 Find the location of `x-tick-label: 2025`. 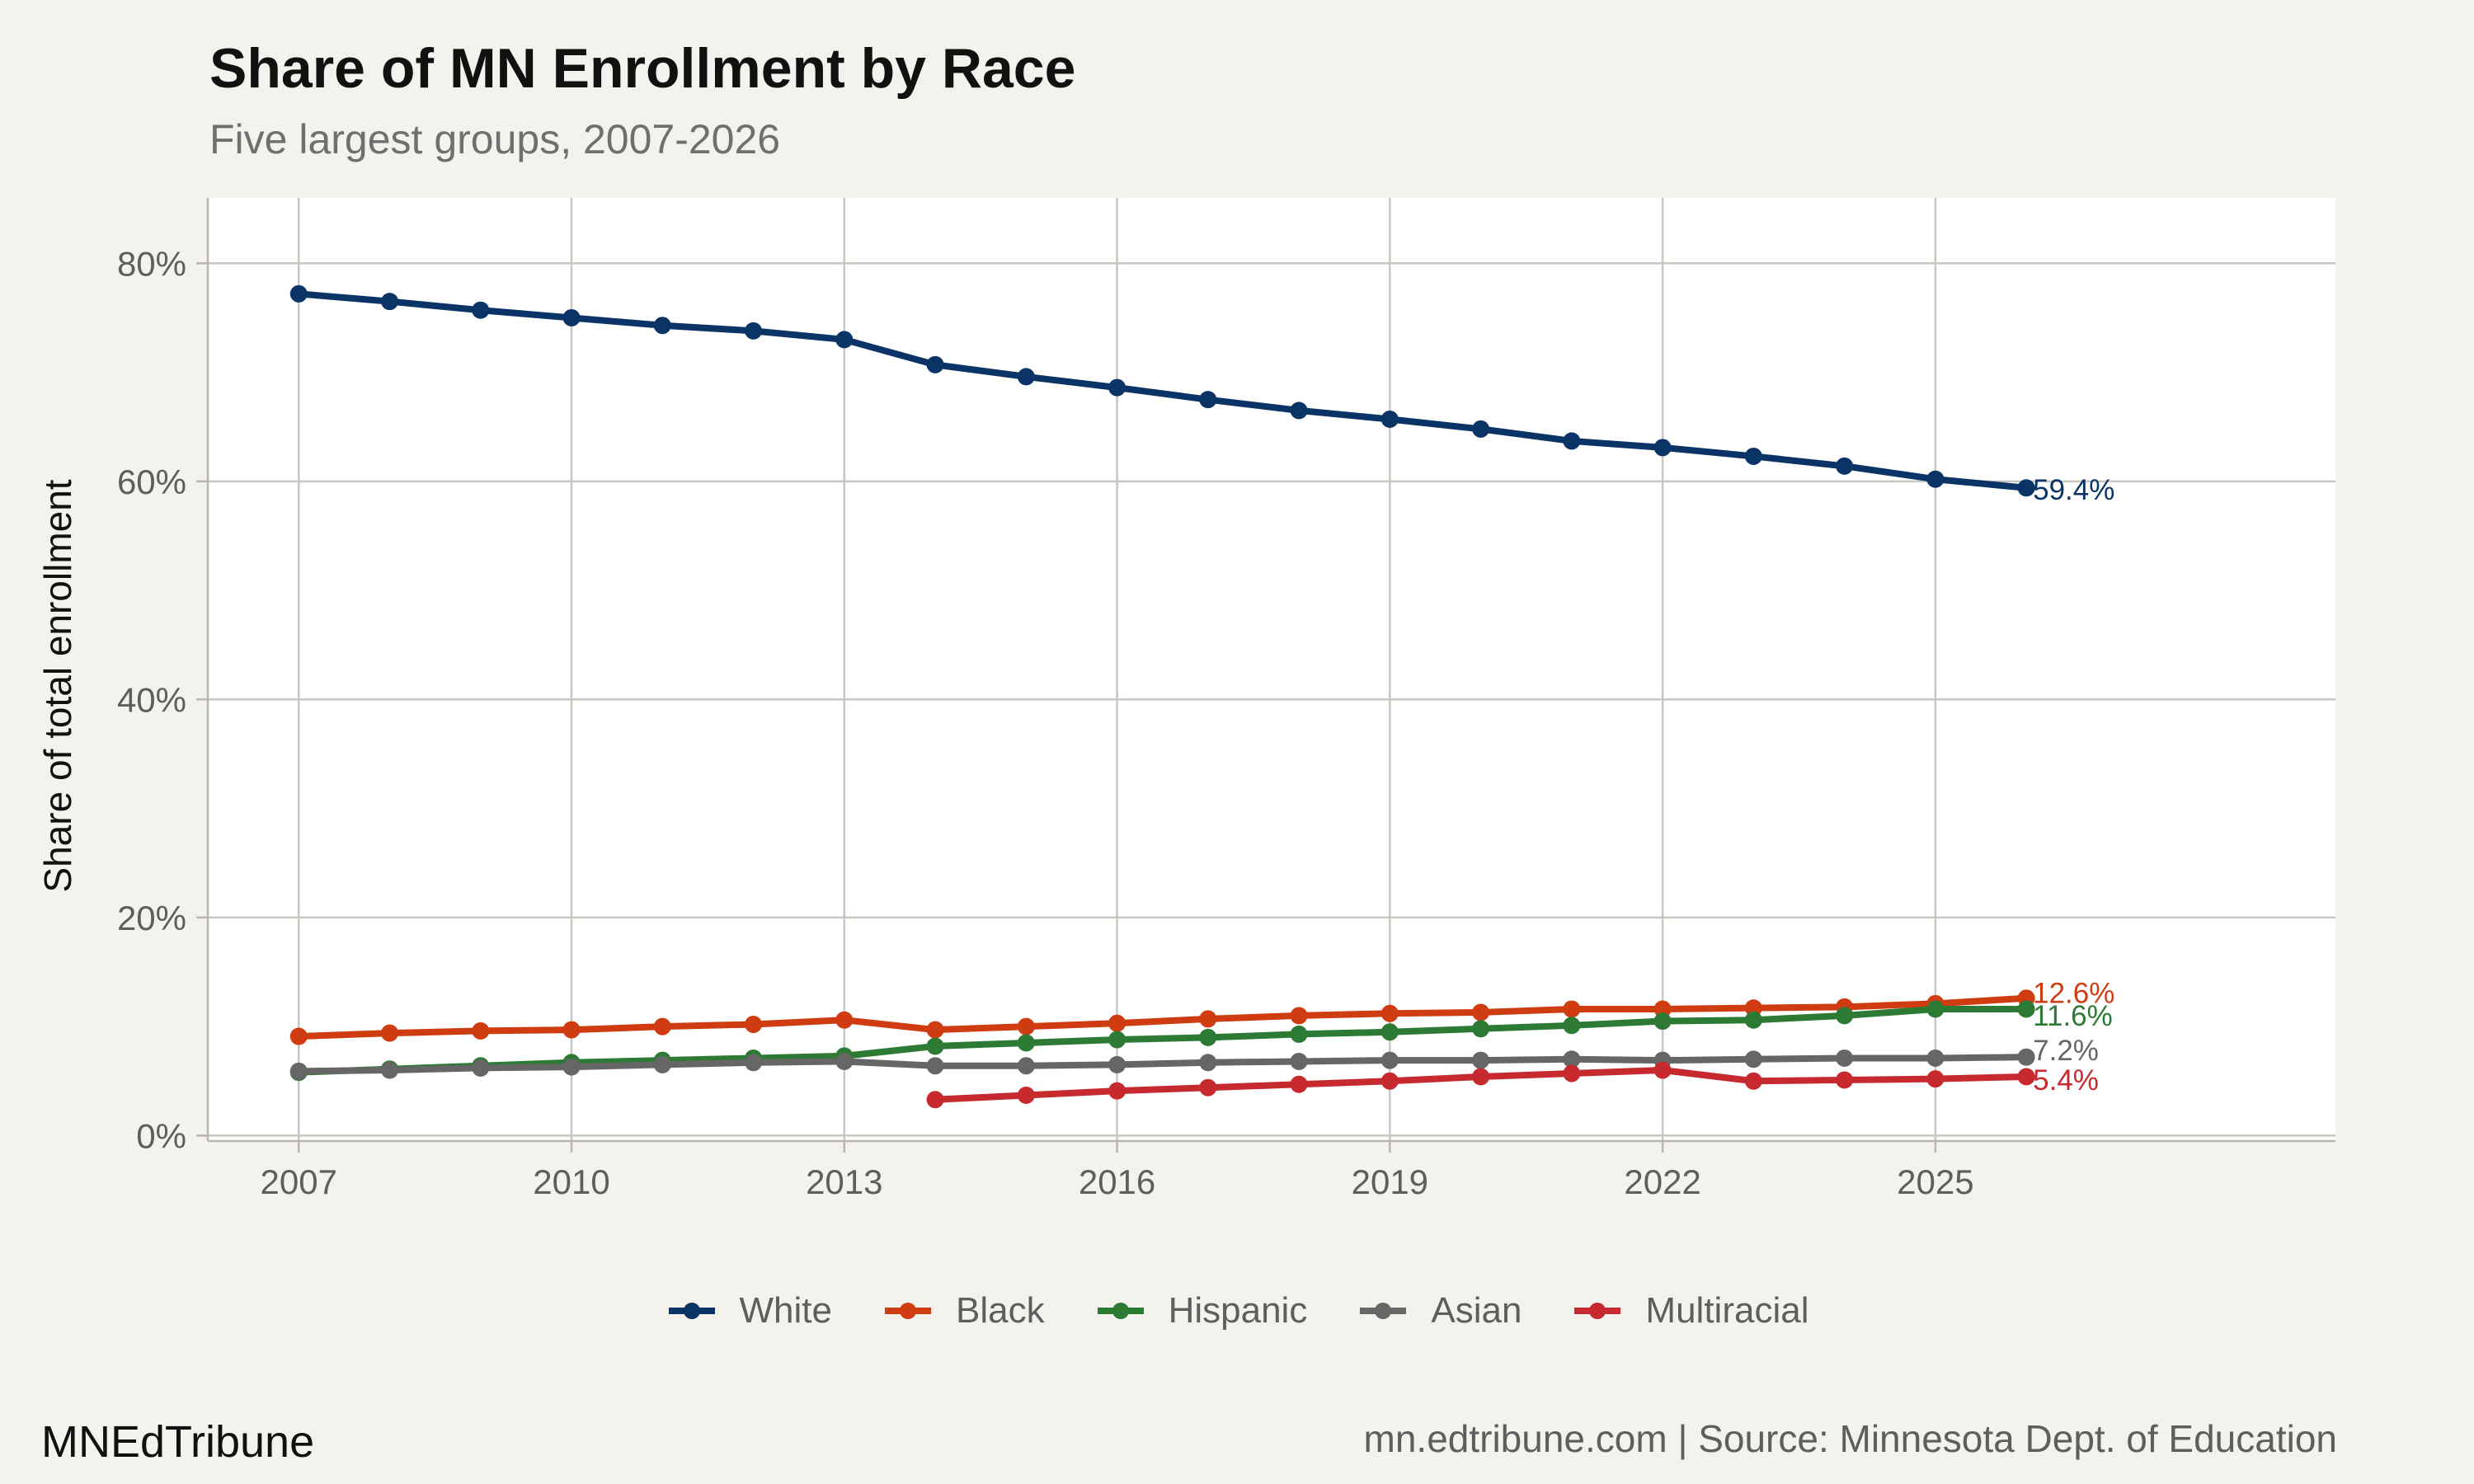

x-tick-label: 2025 is located at coordinates (1935, 1181).